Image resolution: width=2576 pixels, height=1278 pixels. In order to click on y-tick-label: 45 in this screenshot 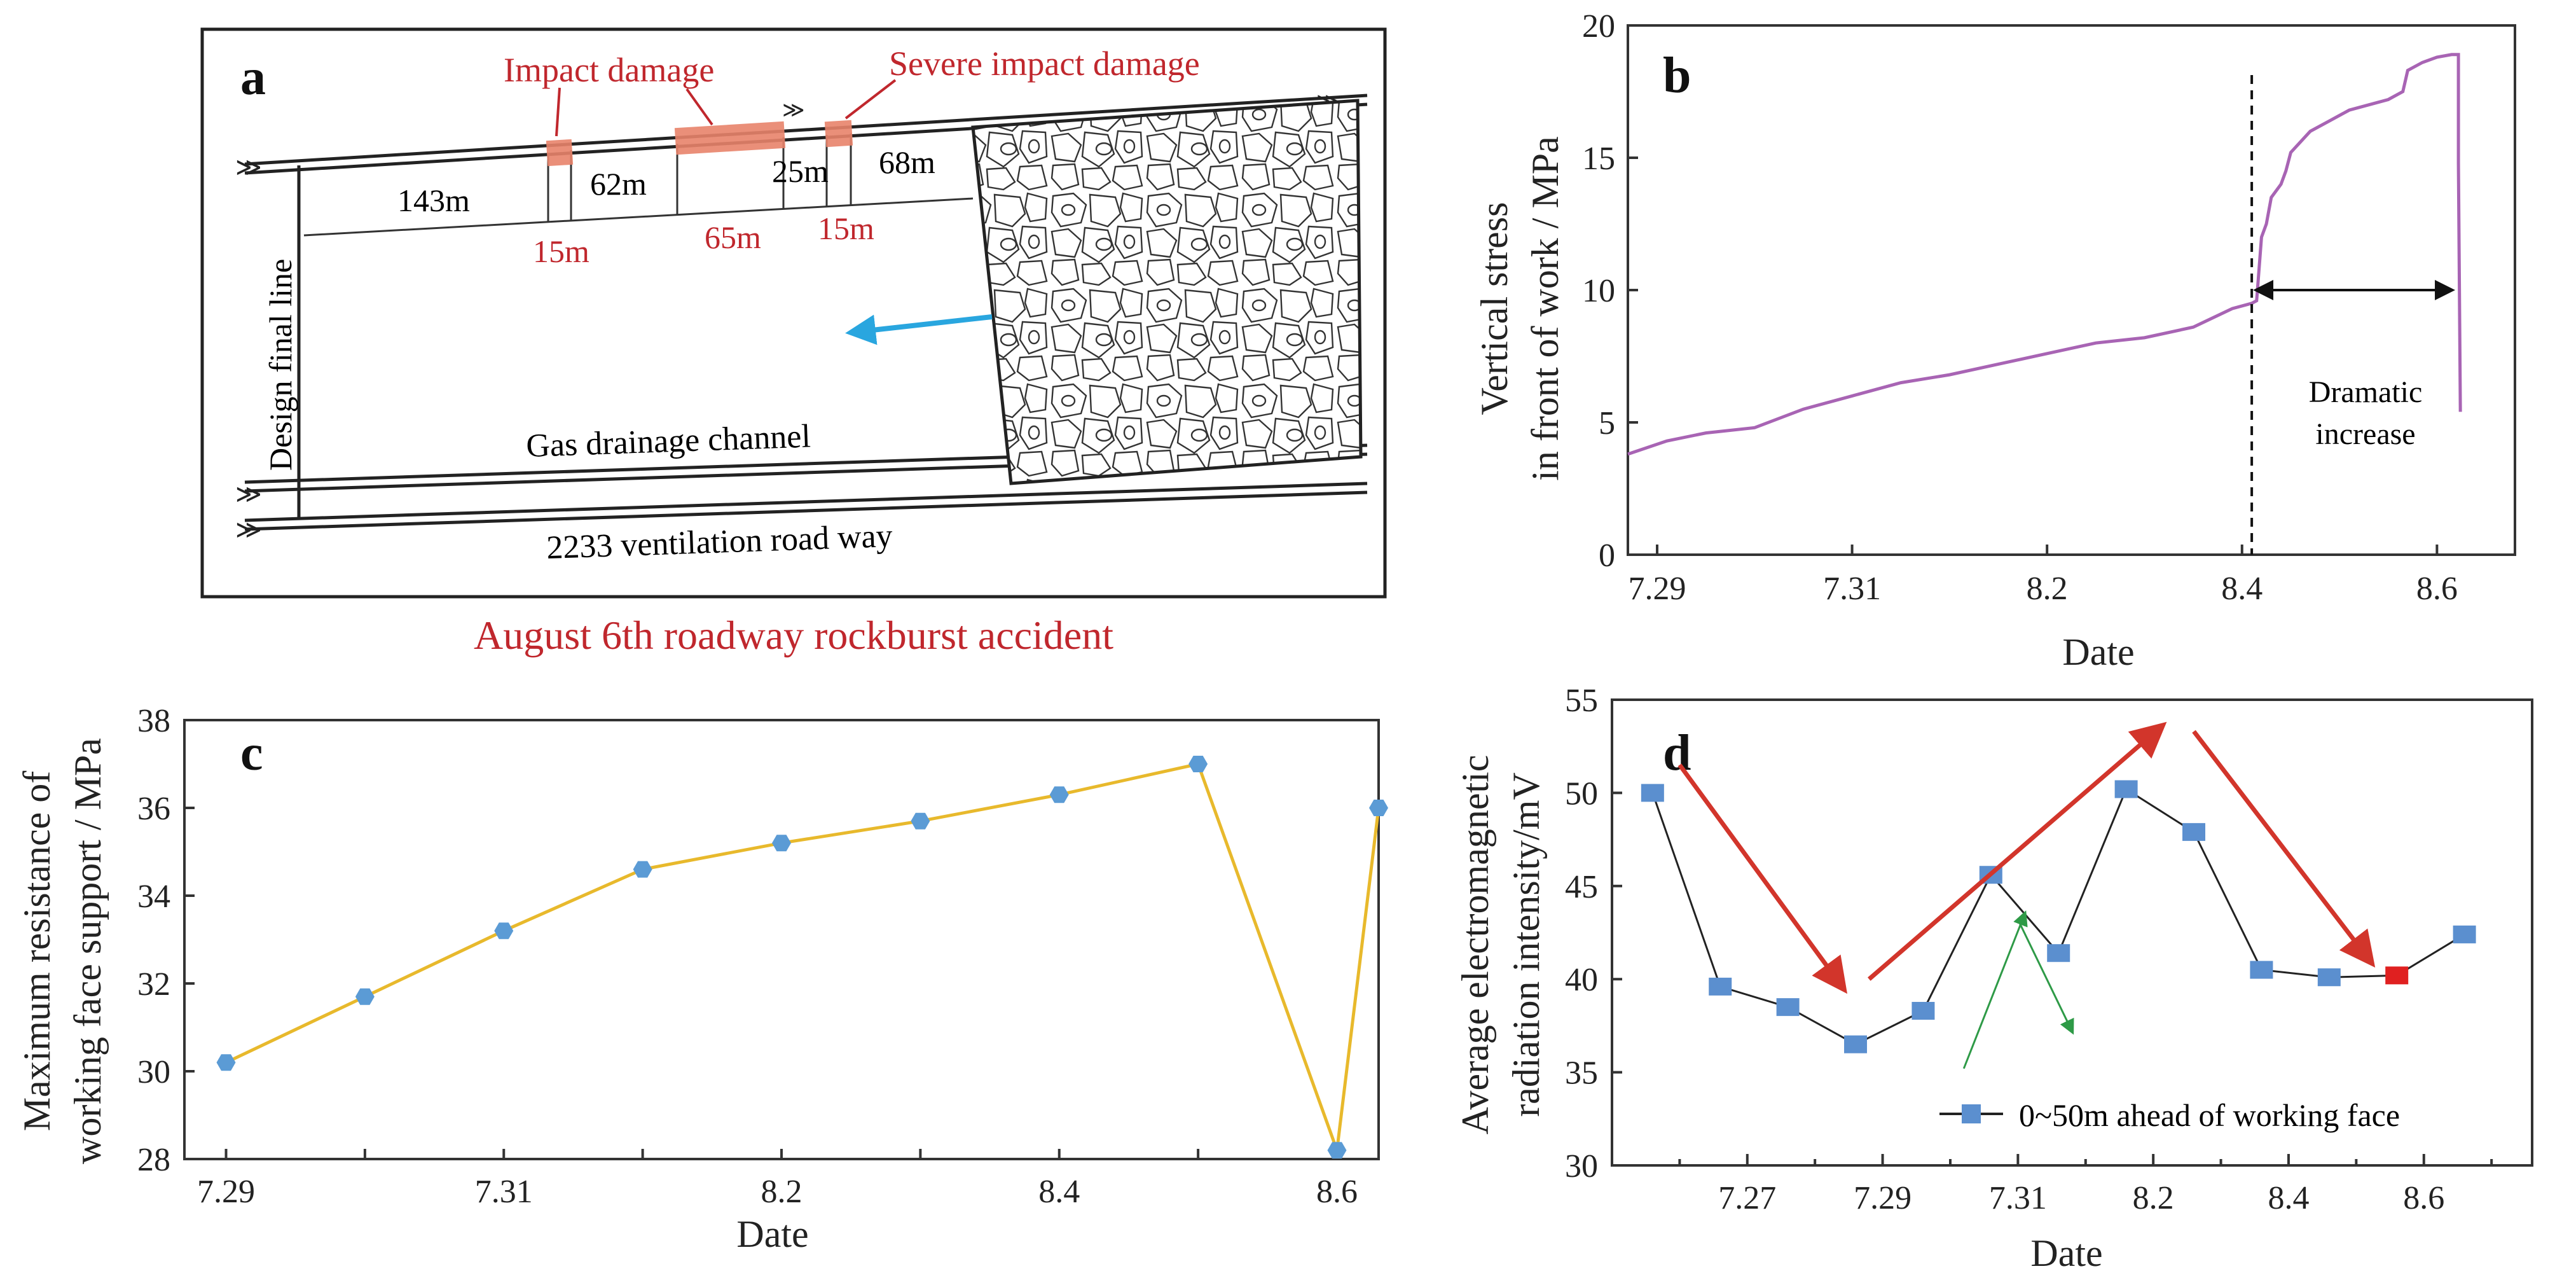, I will do `click(1582, 887)`.